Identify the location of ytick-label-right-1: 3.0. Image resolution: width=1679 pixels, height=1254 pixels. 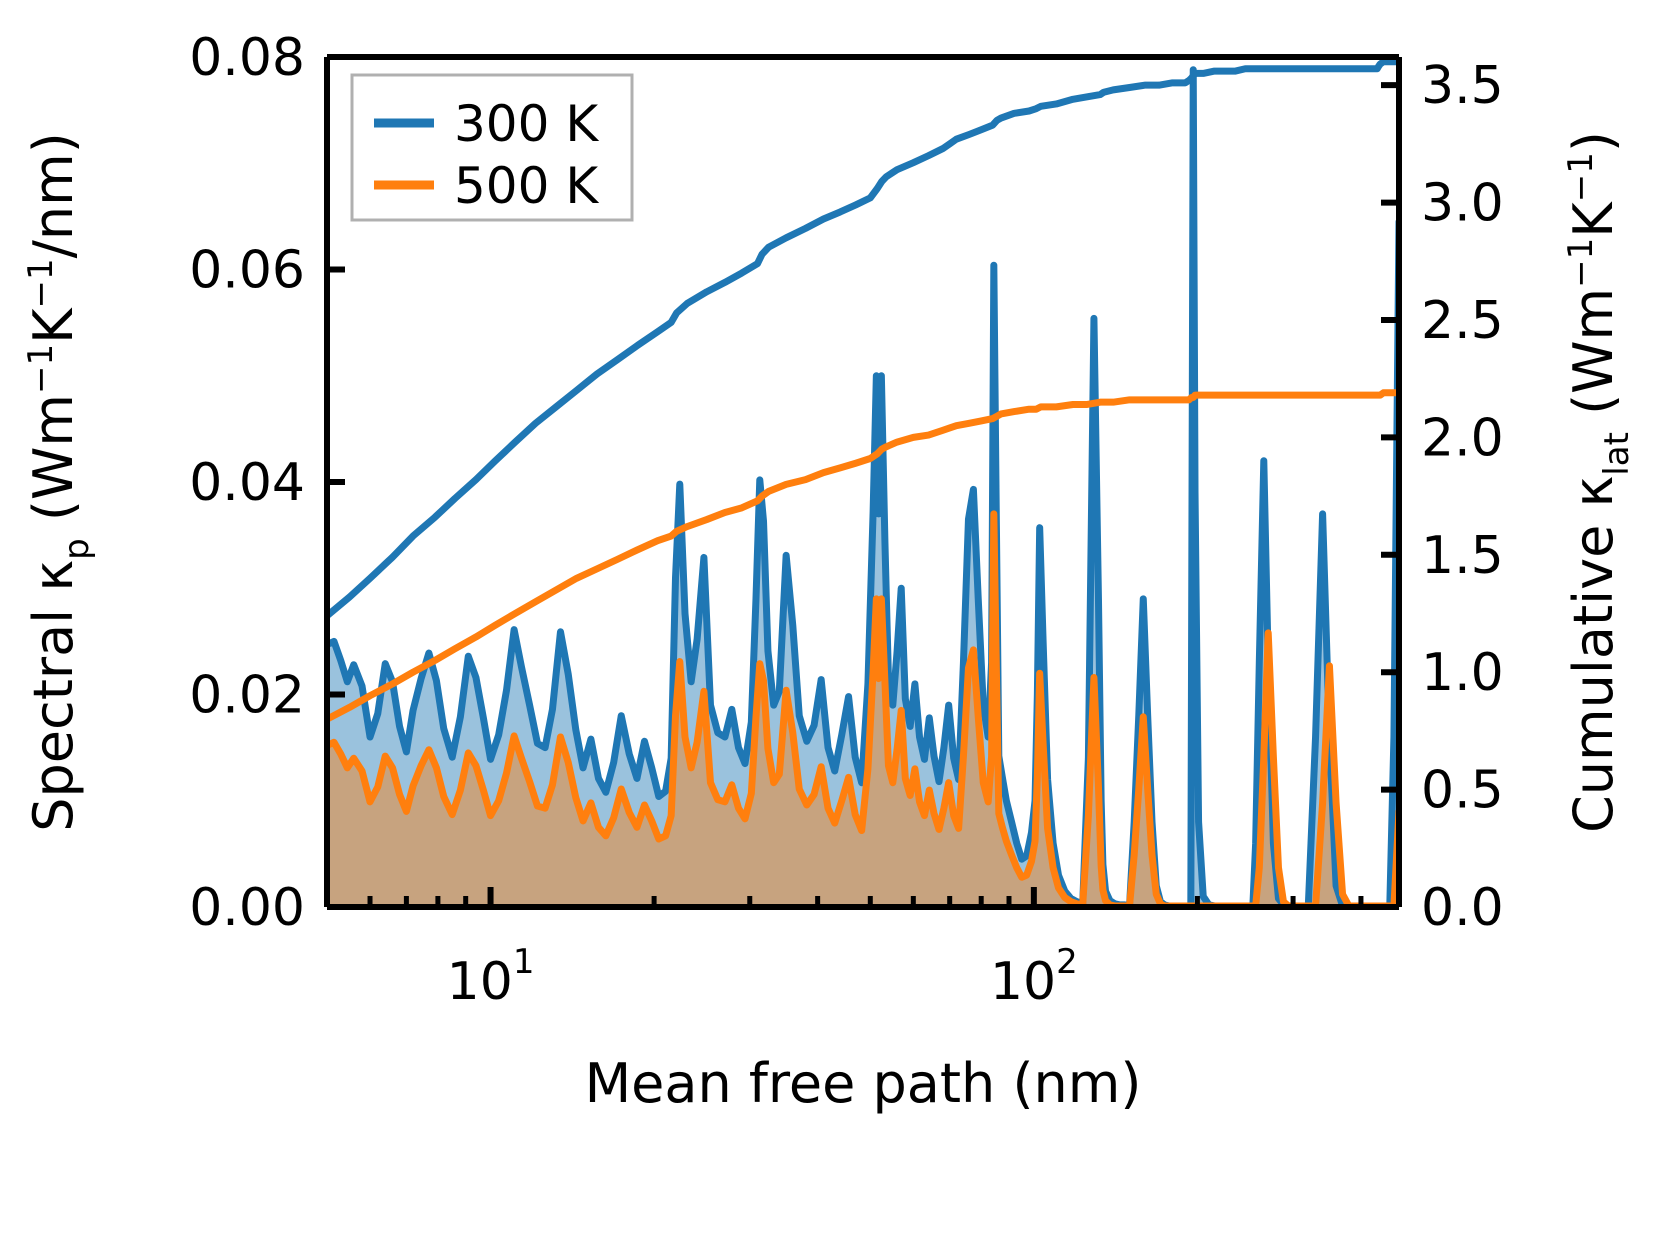
(1462, 204).